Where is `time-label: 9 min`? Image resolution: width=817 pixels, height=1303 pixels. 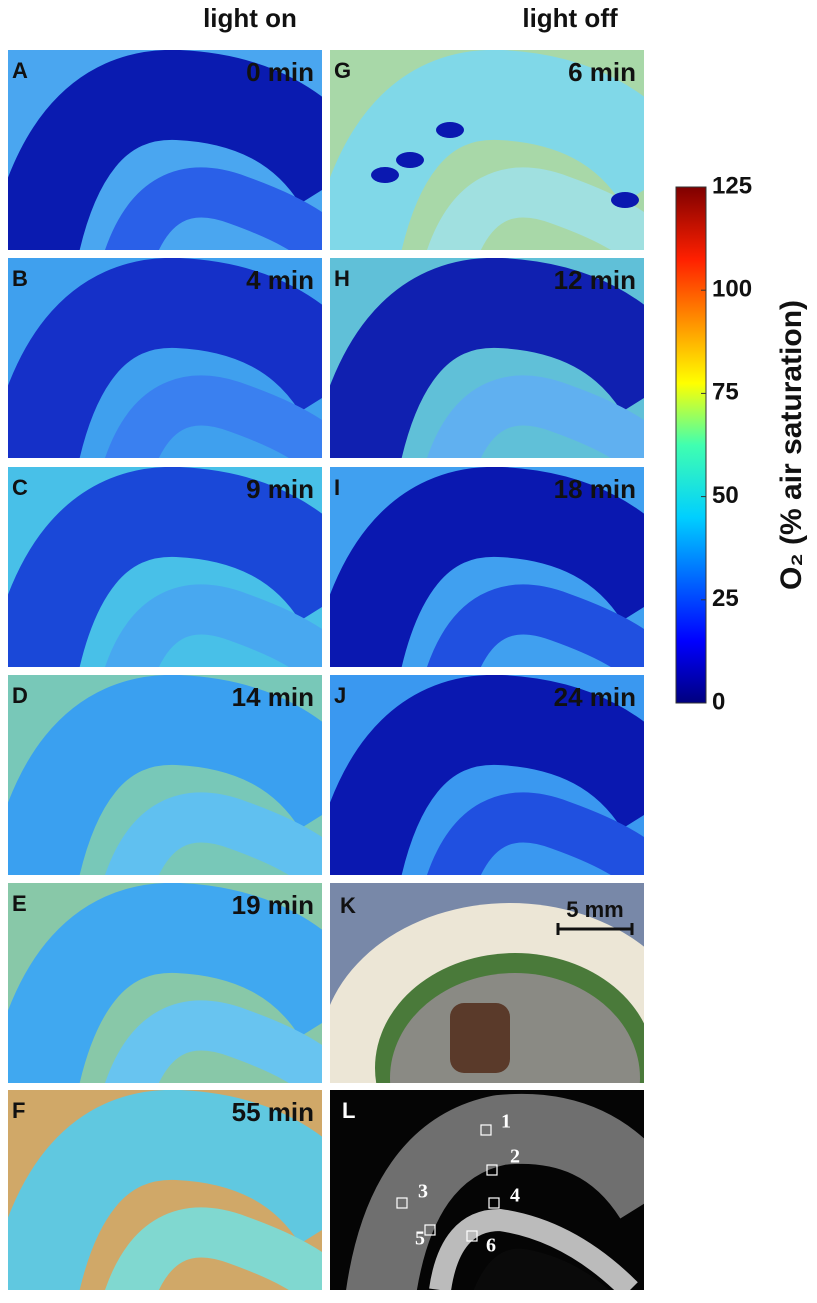 time-label: 9 min is located at coordinates (280, 489).